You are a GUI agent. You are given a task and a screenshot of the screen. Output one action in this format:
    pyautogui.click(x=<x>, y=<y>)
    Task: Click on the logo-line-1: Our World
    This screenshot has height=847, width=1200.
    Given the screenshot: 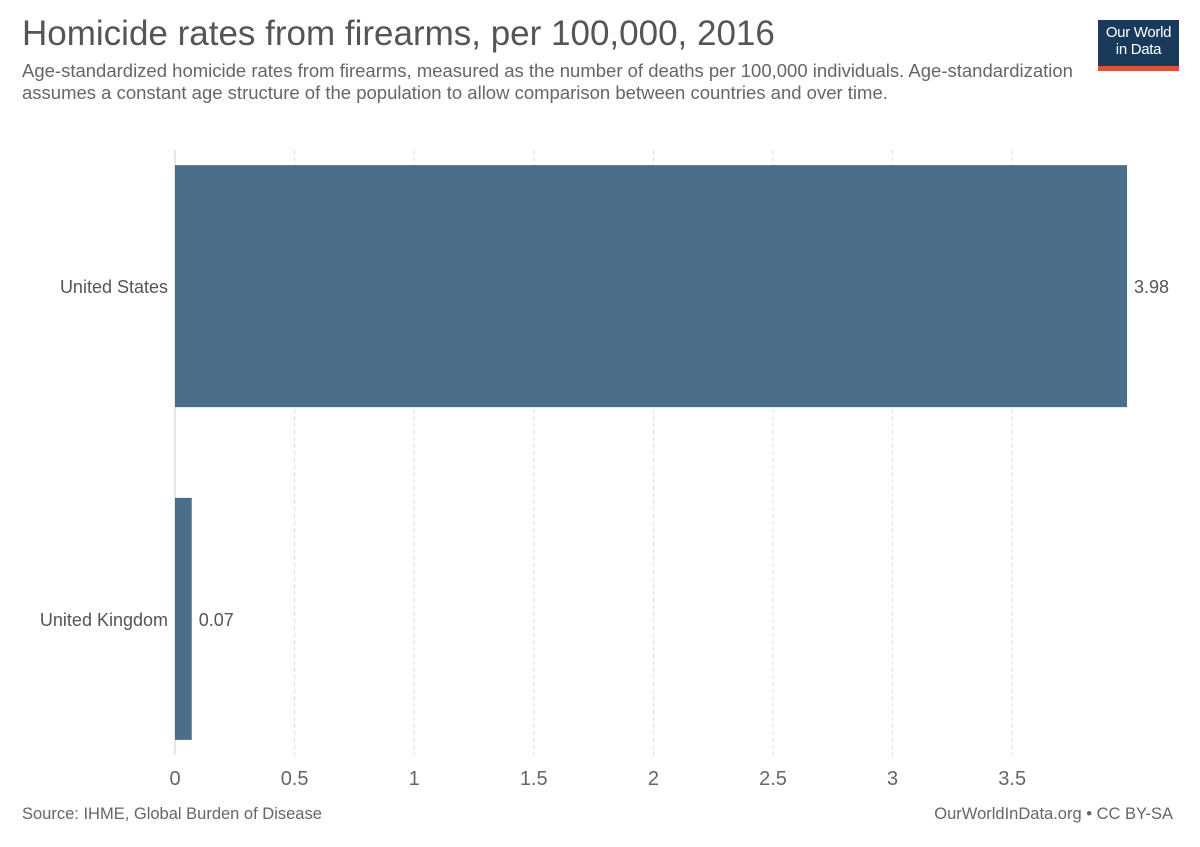 What is the action you would take?
    pyautogui.click(x=1138, y=32)
    